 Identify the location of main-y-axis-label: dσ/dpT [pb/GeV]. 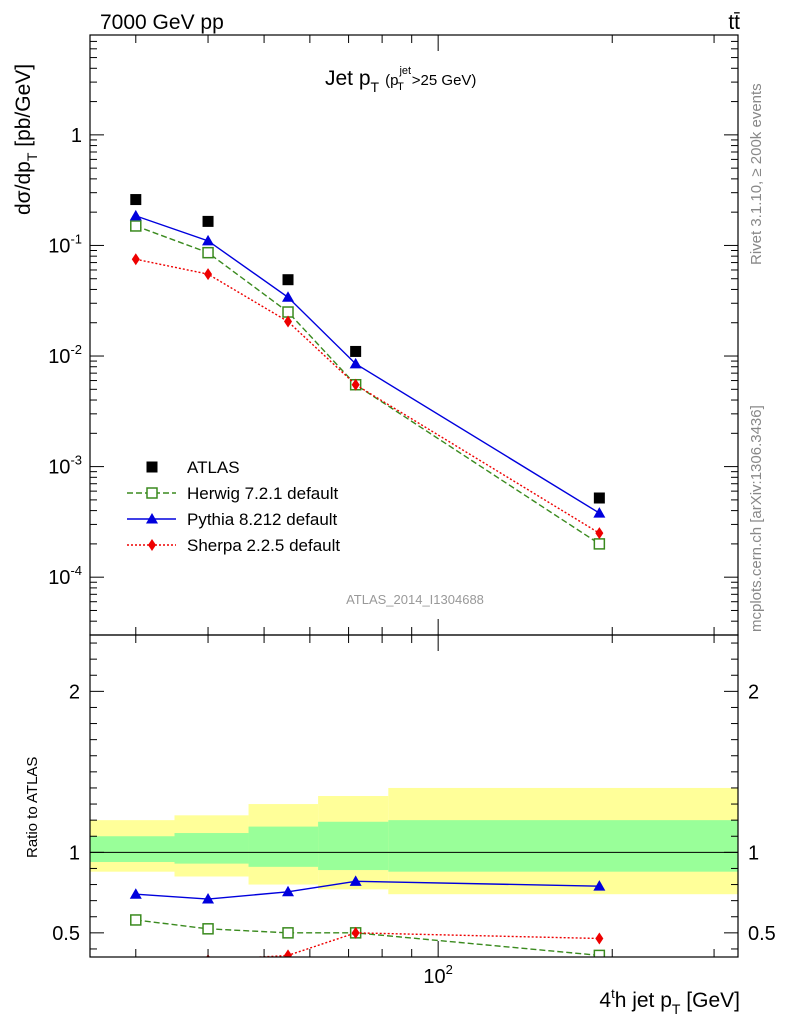
(26, 139).